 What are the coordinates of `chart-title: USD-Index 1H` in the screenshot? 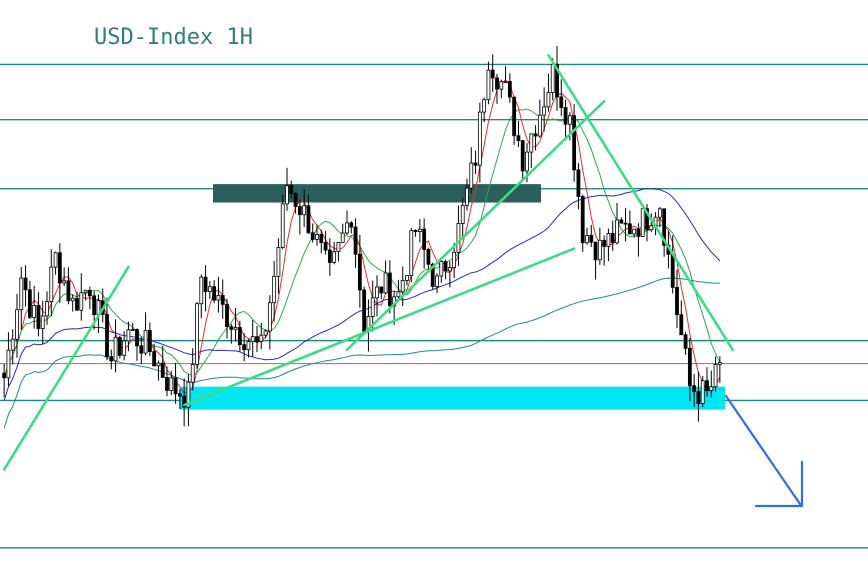 It's located at (173, 37).